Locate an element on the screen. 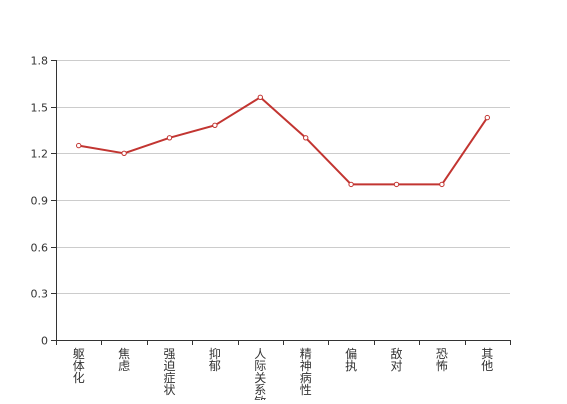  x-tick-label-char: 他 is located at coordinates (487, 366).